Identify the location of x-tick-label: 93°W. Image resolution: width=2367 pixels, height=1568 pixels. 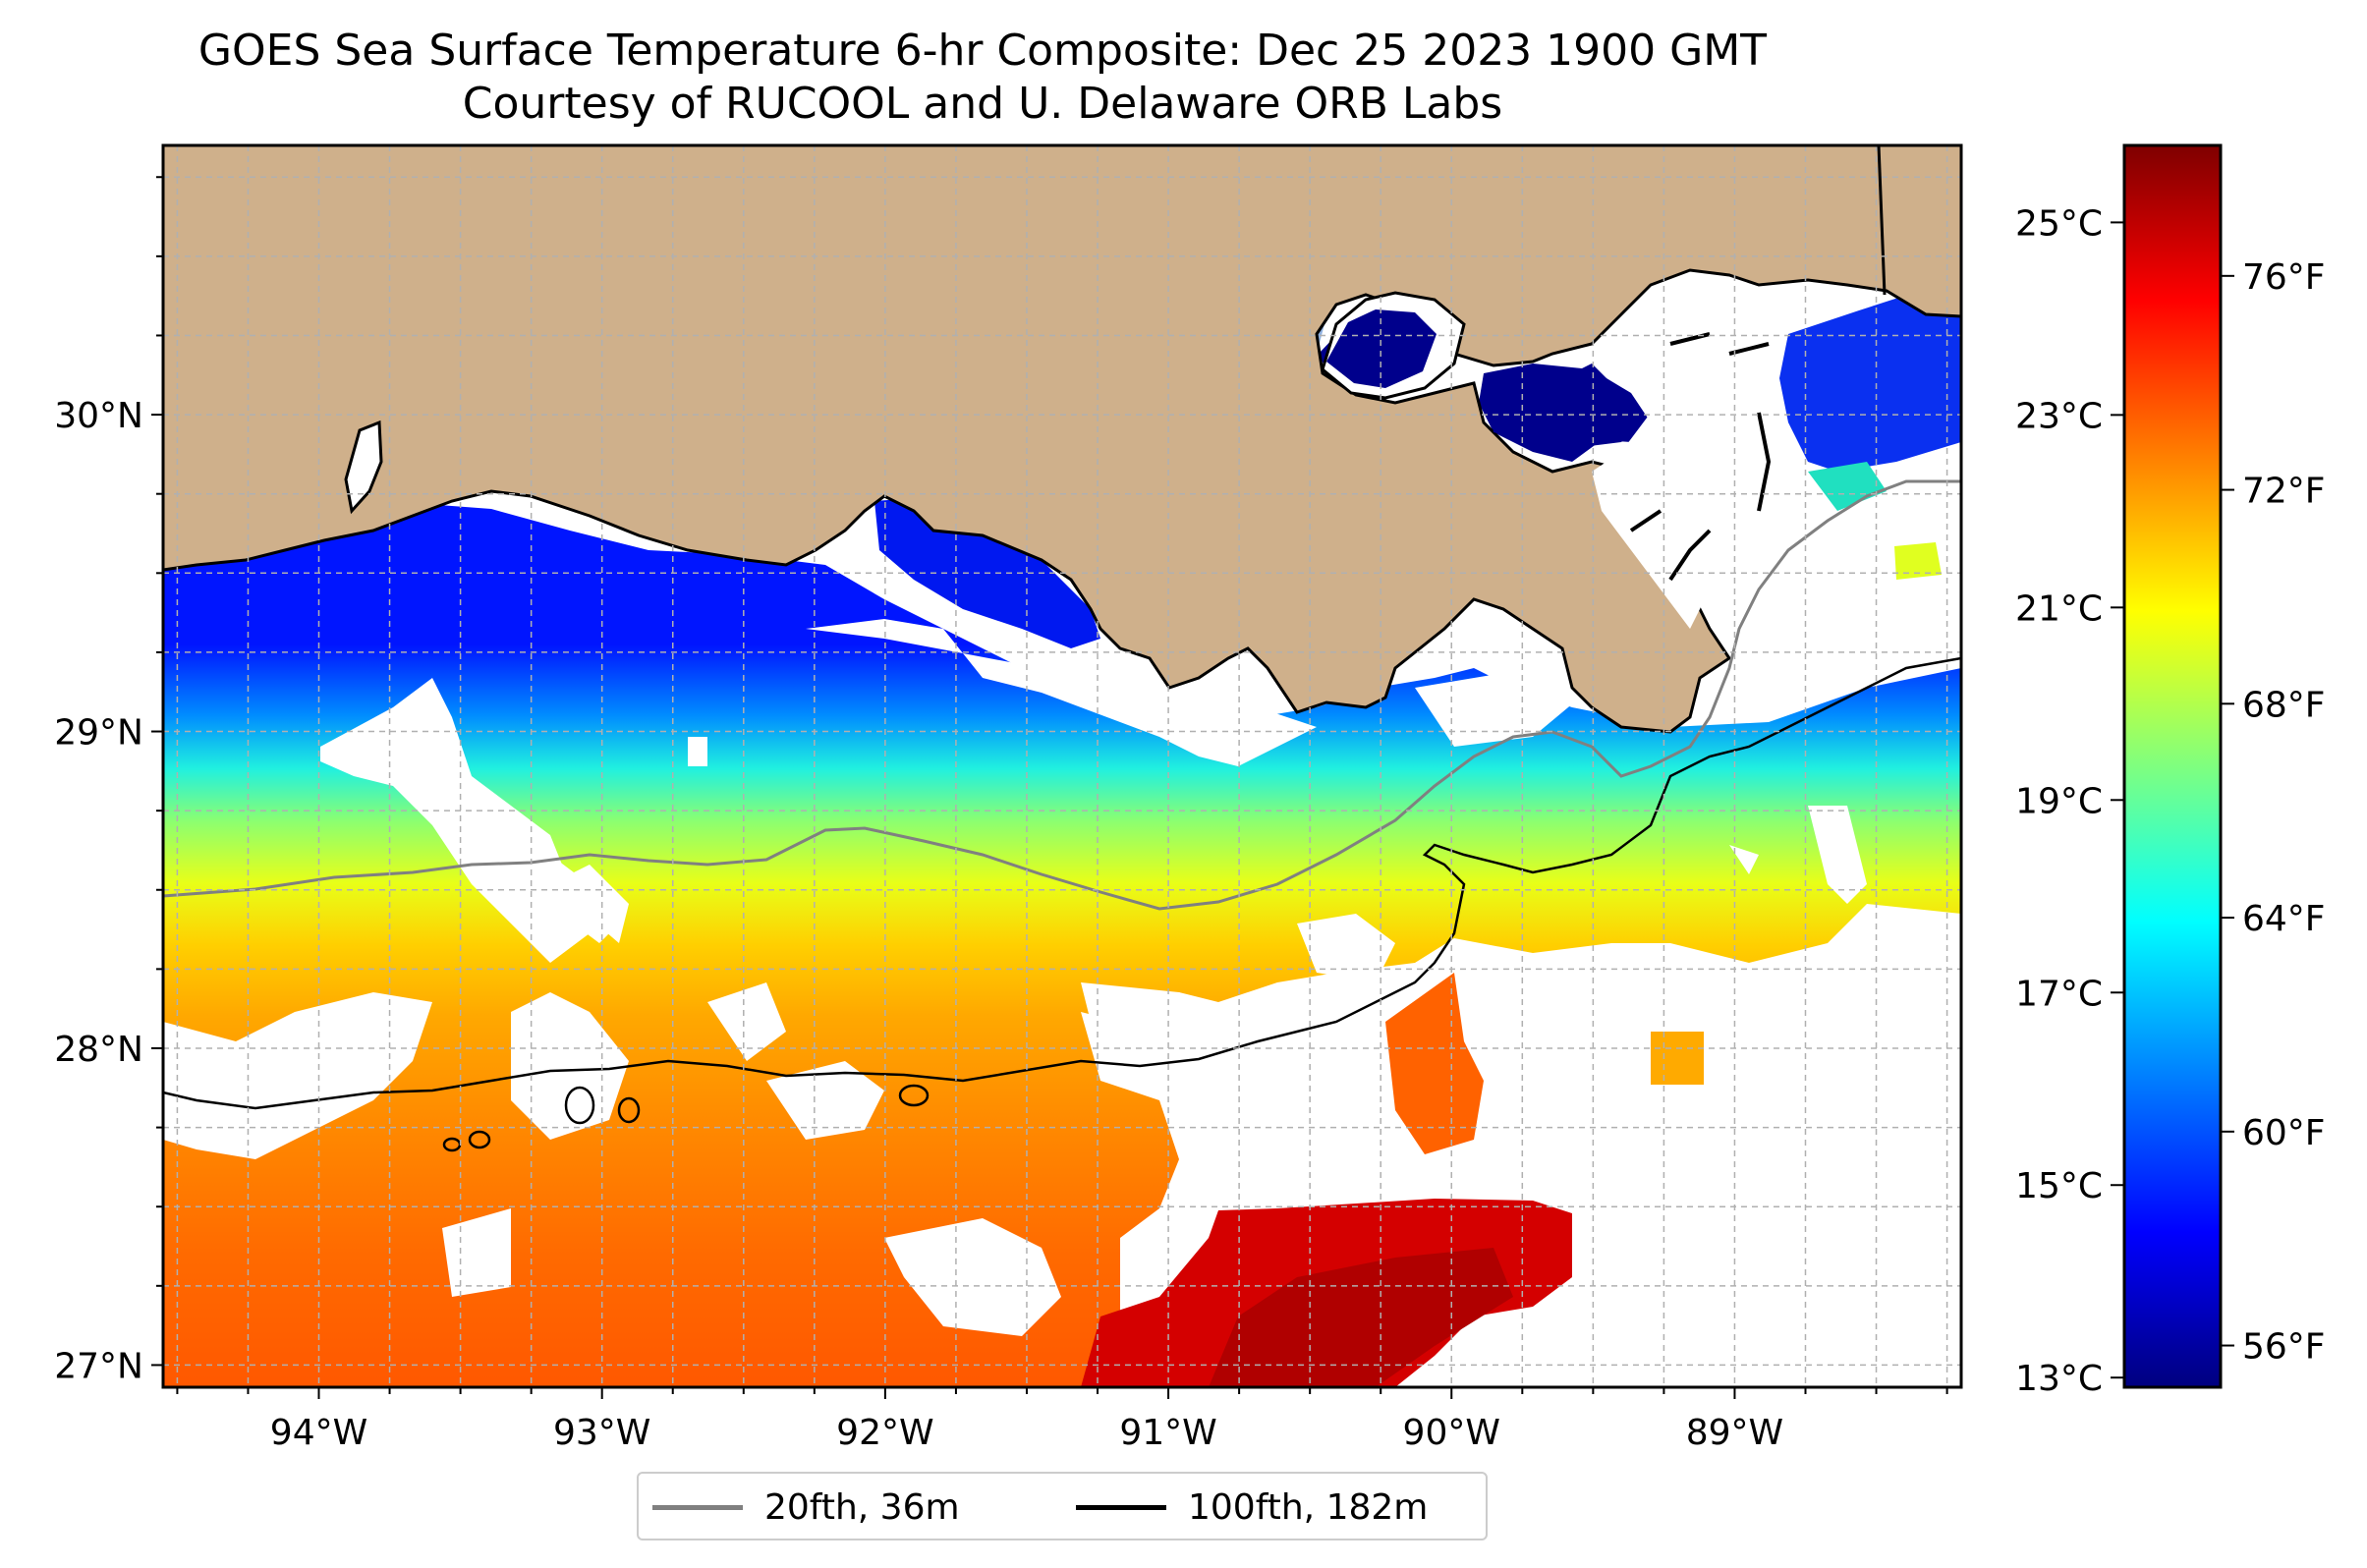
(602, 1433).